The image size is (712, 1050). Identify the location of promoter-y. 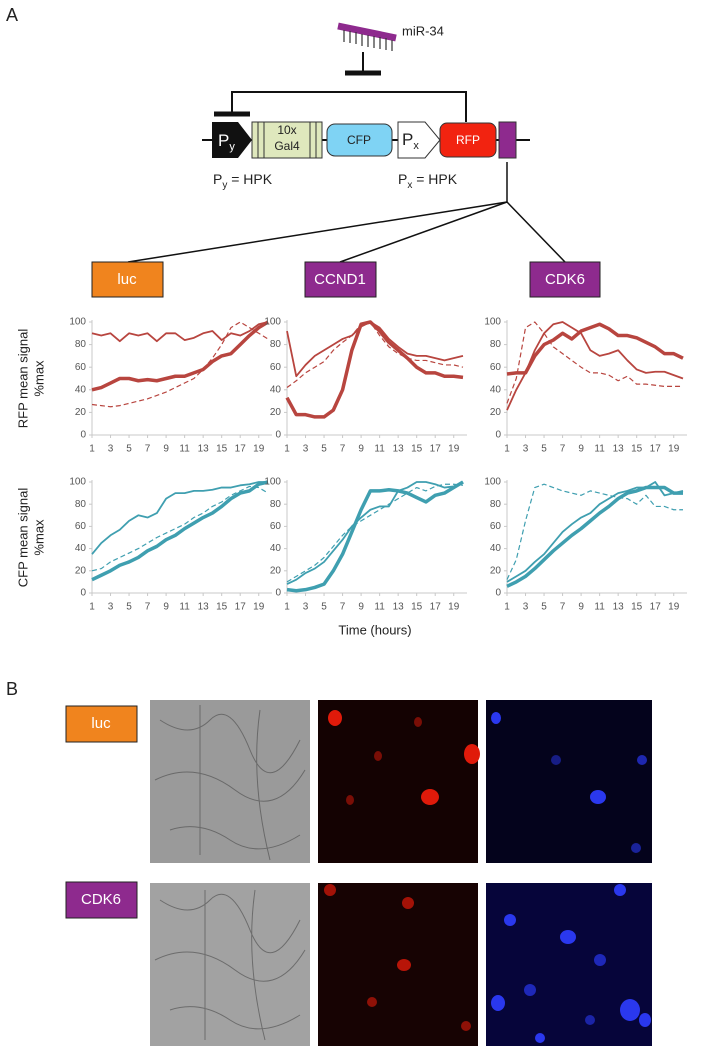
(232, 140).